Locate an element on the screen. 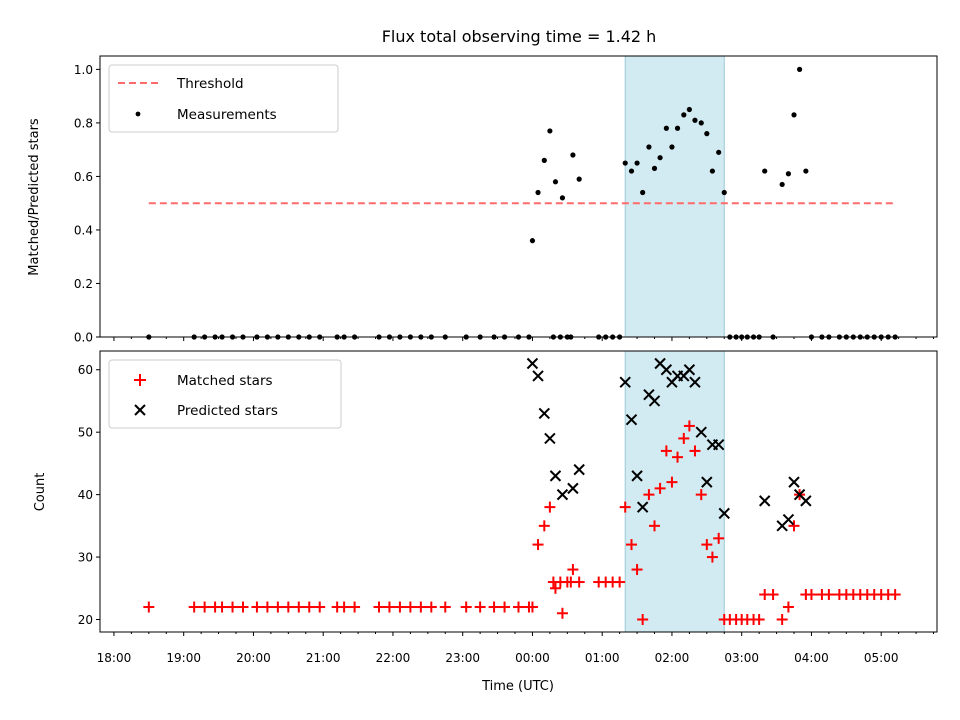 The width and height of the screenshot is (960, 720). x-tick-label: 03:00 is located at coordinates (741, 658).